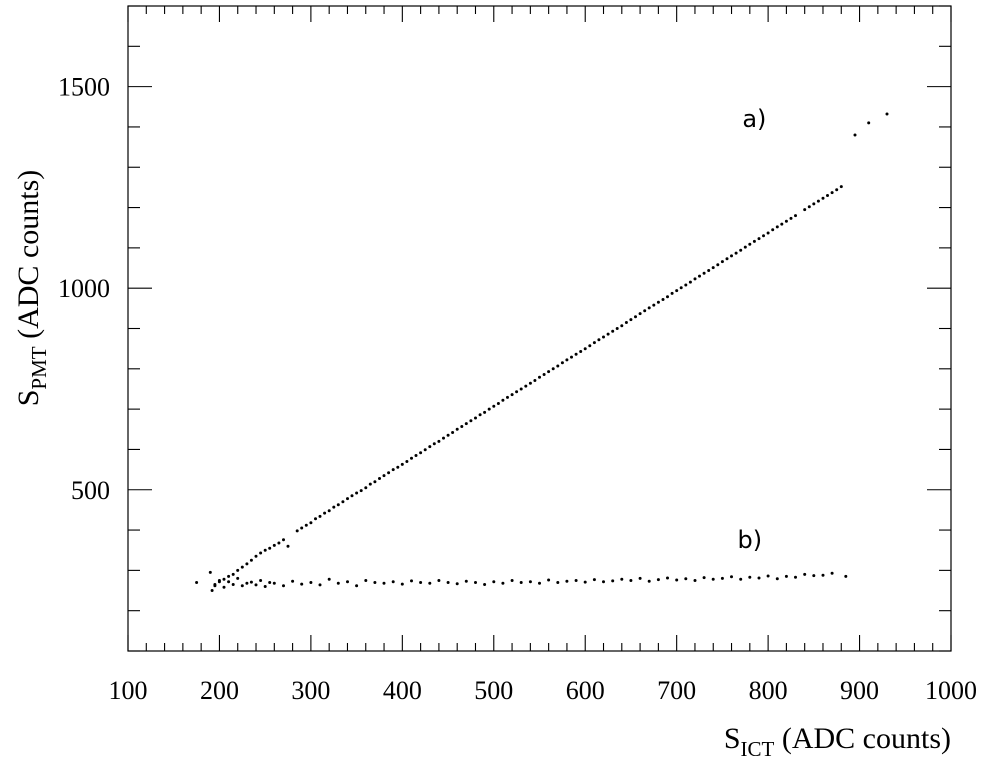 The height and width of the screenshot is (759, 985). I want to click on y-axis-tick-labels: 500 1000 1500, so click(84, 289).